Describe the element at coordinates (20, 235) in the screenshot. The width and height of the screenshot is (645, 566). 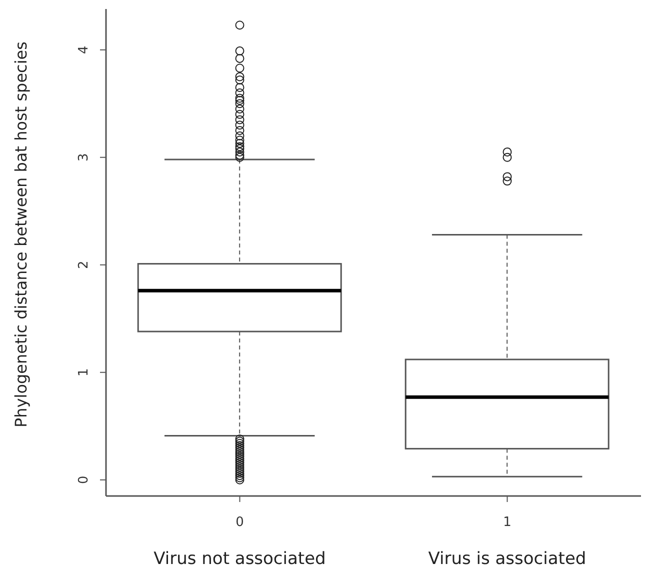
I see `y-axis-title: Phylogenetic distance between bat host species` at that location.